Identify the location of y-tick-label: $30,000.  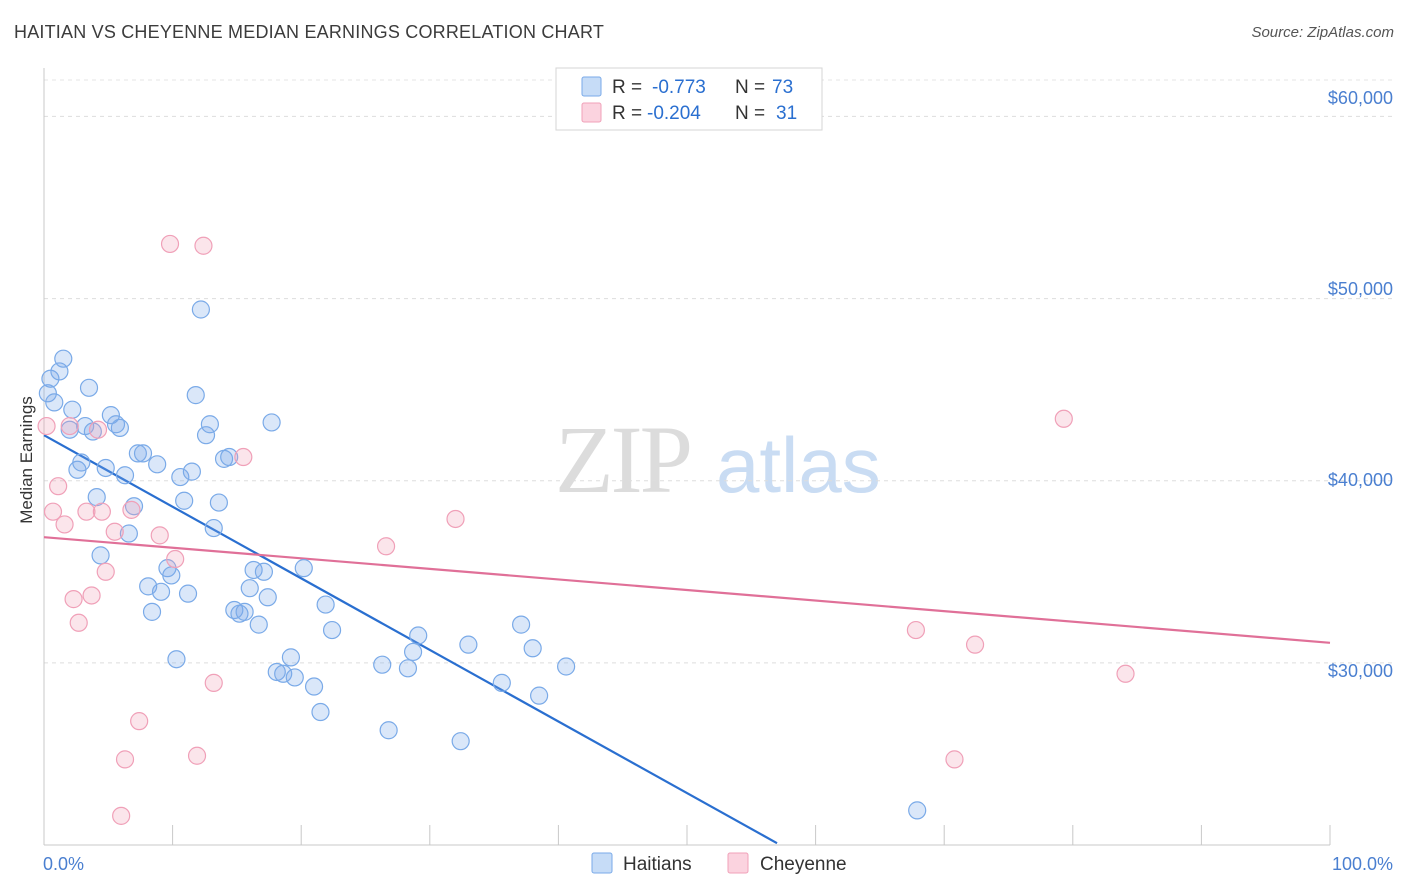
(1360, 671).